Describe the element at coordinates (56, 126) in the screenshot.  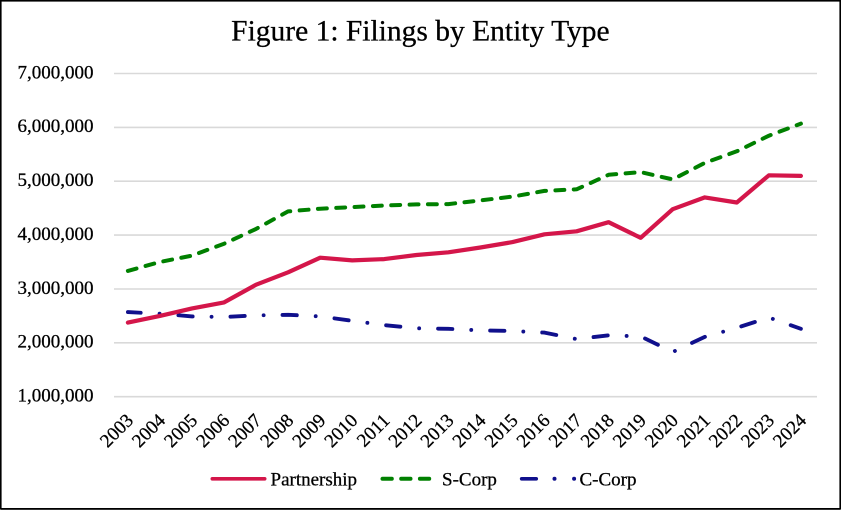
I see `svg-text: 6,000,000` at that location.